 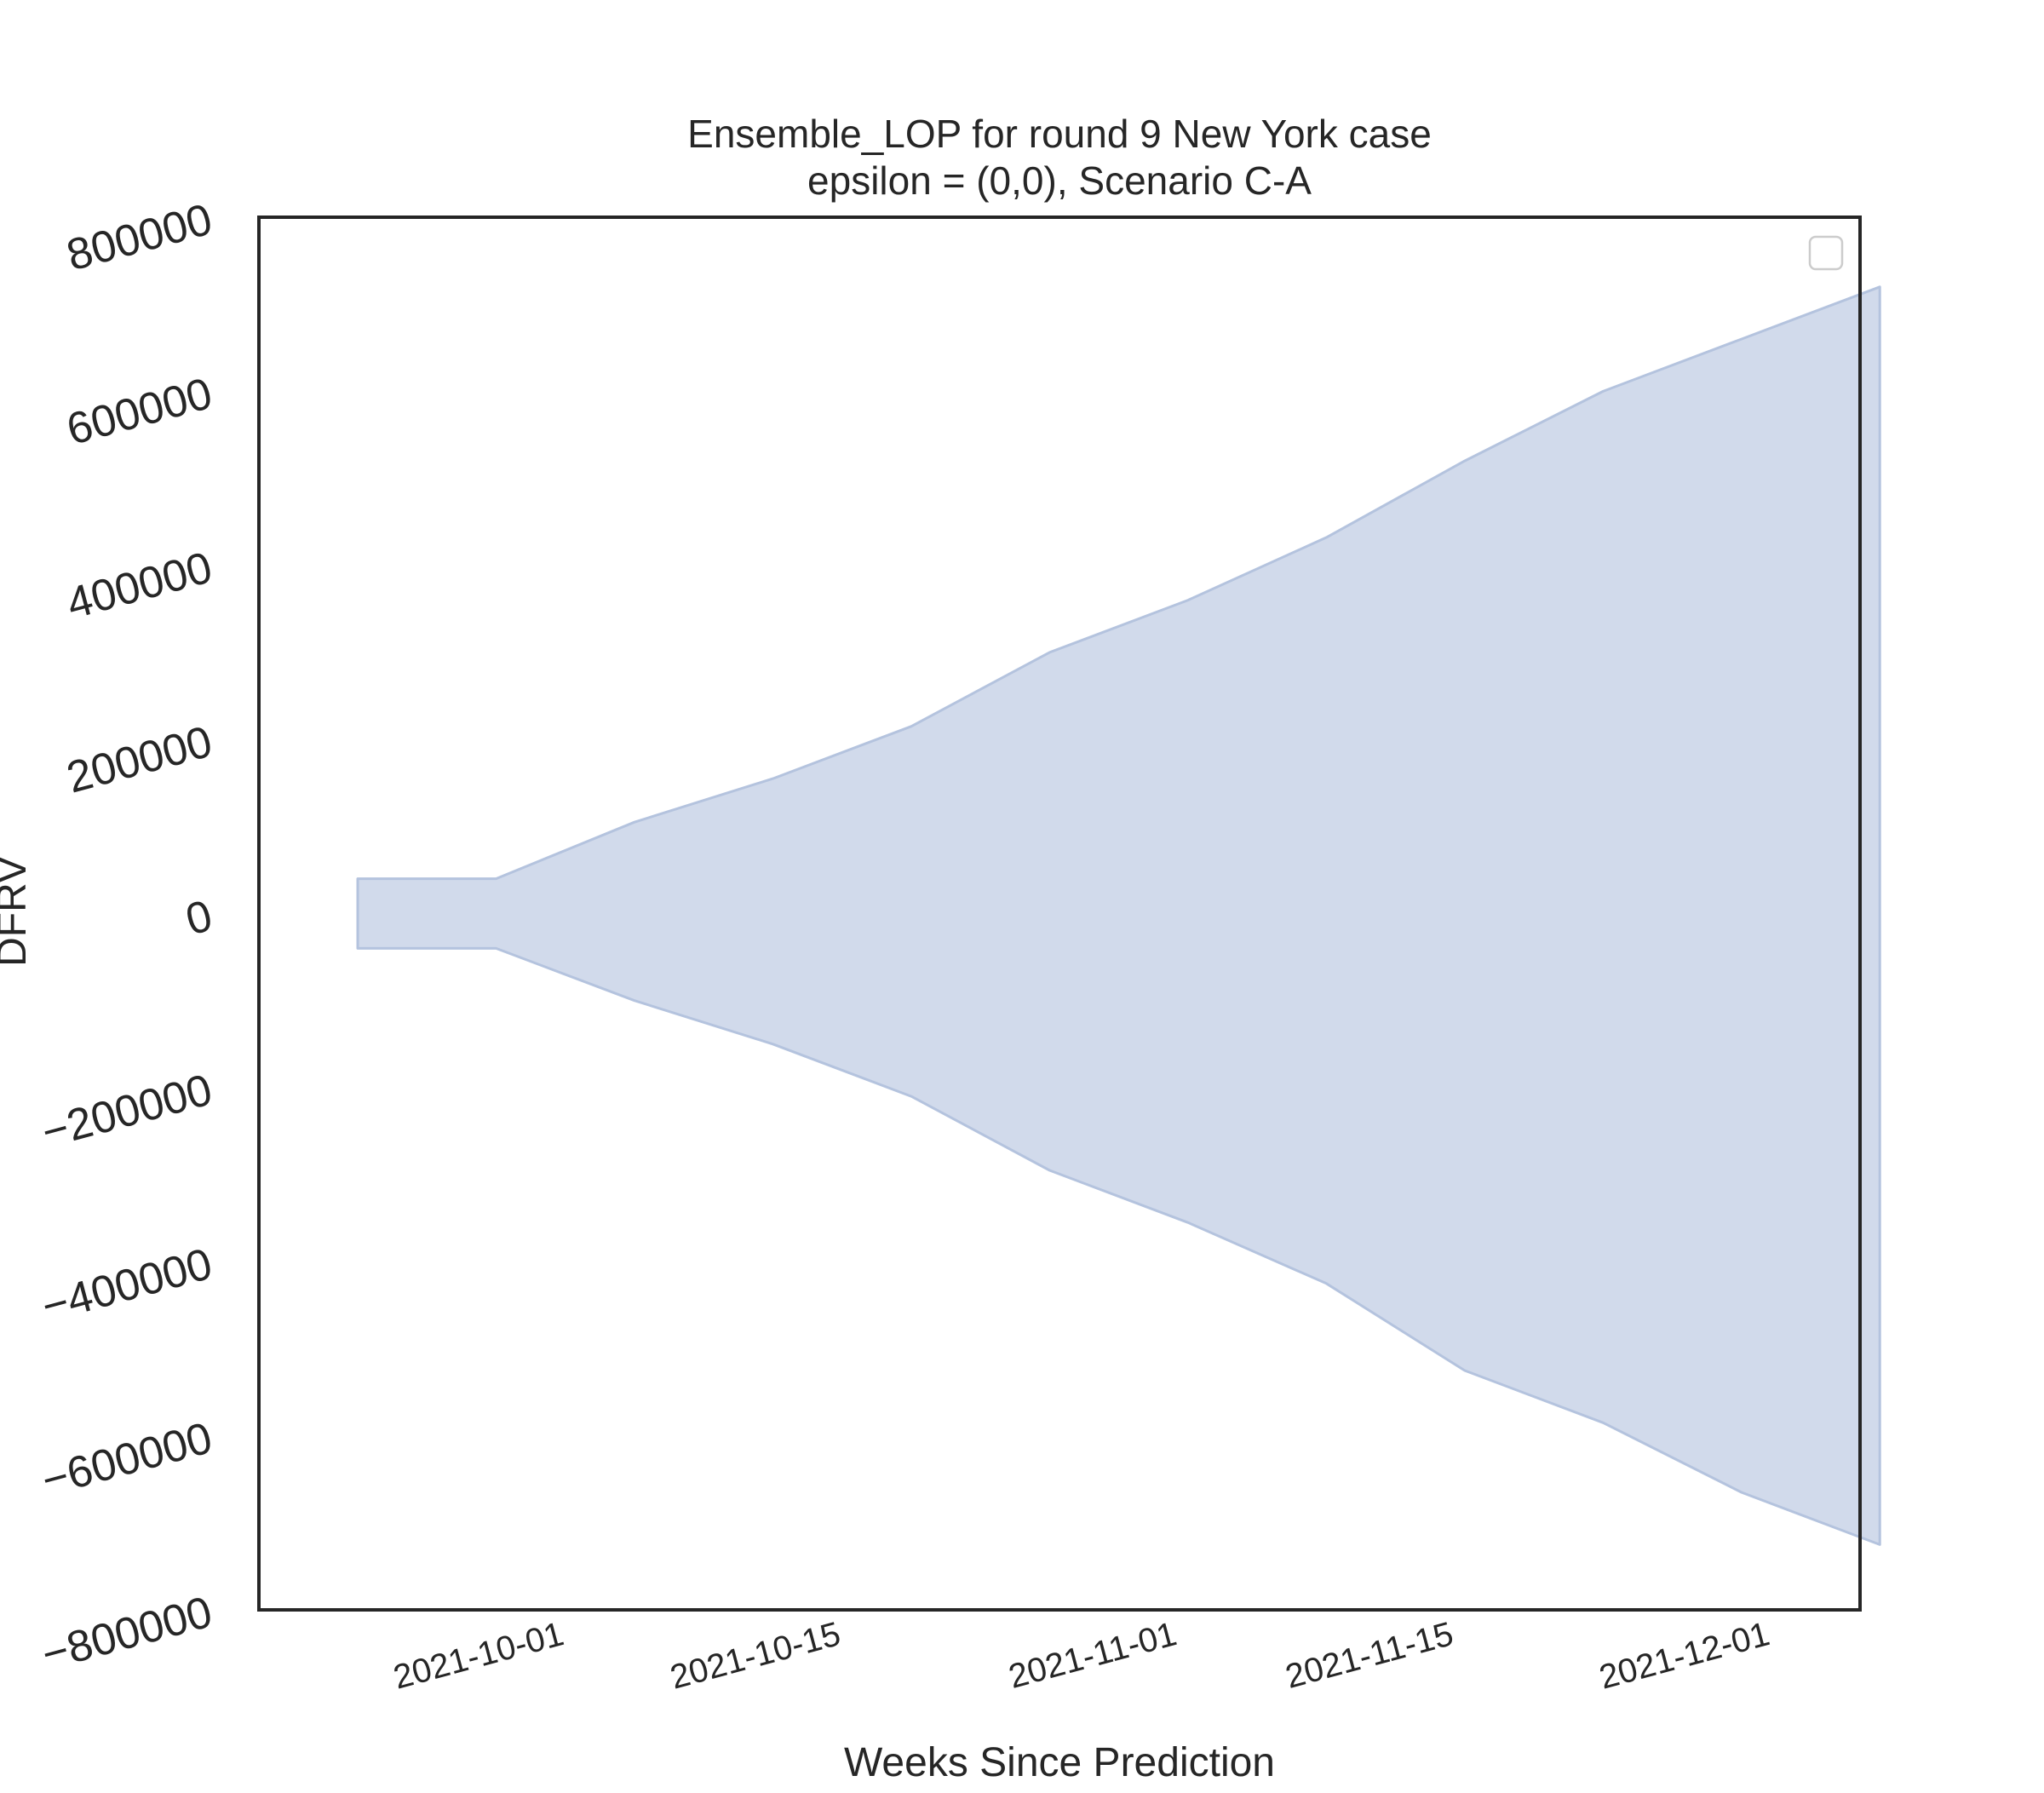 I want to click on x-tick-label: 2021-11-01, so click(x=1092, y=1656).